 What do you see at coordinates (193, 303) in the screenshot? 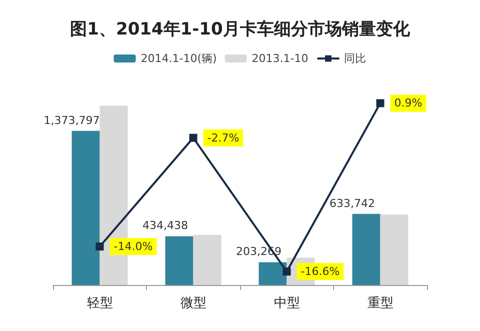
I see `x-tick-label: 微型` at bounding box center [193, 303].